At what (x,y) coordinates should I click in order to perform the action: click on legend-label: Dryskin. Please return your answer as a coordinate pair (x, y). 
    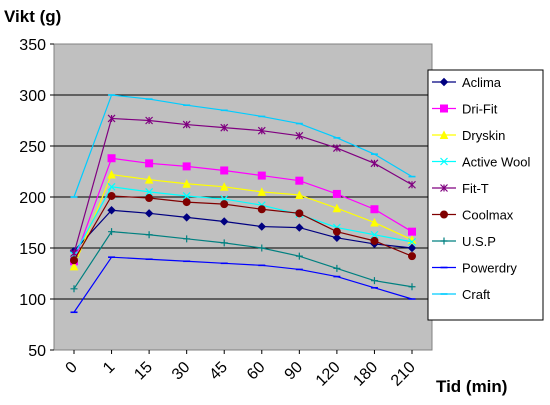
    Looking at the image, I should click on (483, 135).